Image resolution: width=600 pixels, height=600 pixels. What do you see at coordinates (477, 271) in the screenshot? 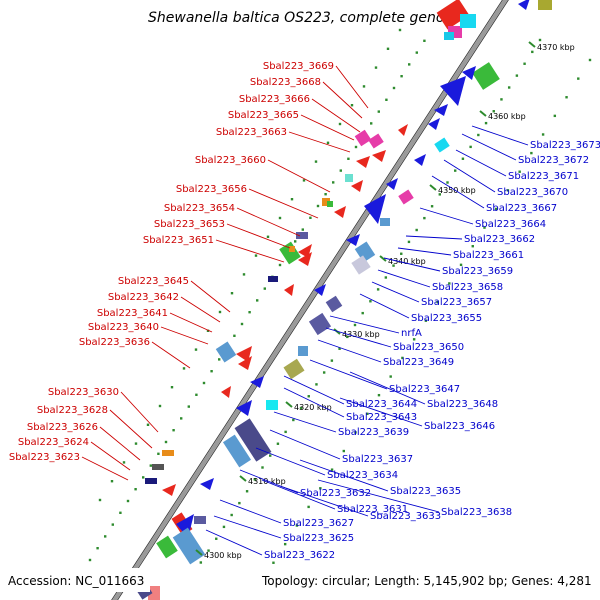
I see `gene-label: Sbal223_3659` at bounding box center [477, 271].